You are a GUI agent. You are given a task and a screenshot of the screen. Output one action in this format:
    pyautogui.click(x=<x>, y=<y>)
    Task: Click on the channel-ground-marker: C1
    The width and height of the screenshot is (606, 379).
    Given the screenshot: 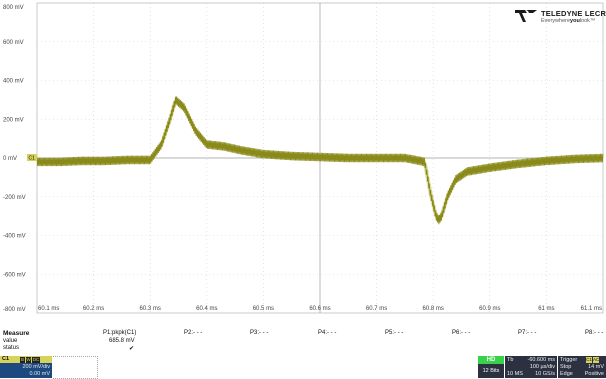 What is the action you would take?
    pyautogui.click(x=32, y=158)
    